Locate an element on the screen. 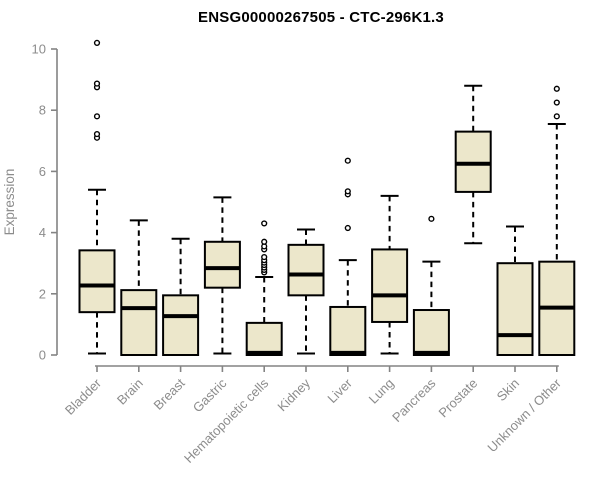 This screenshot has width=600, height=500. box-breast is located at coordinates (181, 296).